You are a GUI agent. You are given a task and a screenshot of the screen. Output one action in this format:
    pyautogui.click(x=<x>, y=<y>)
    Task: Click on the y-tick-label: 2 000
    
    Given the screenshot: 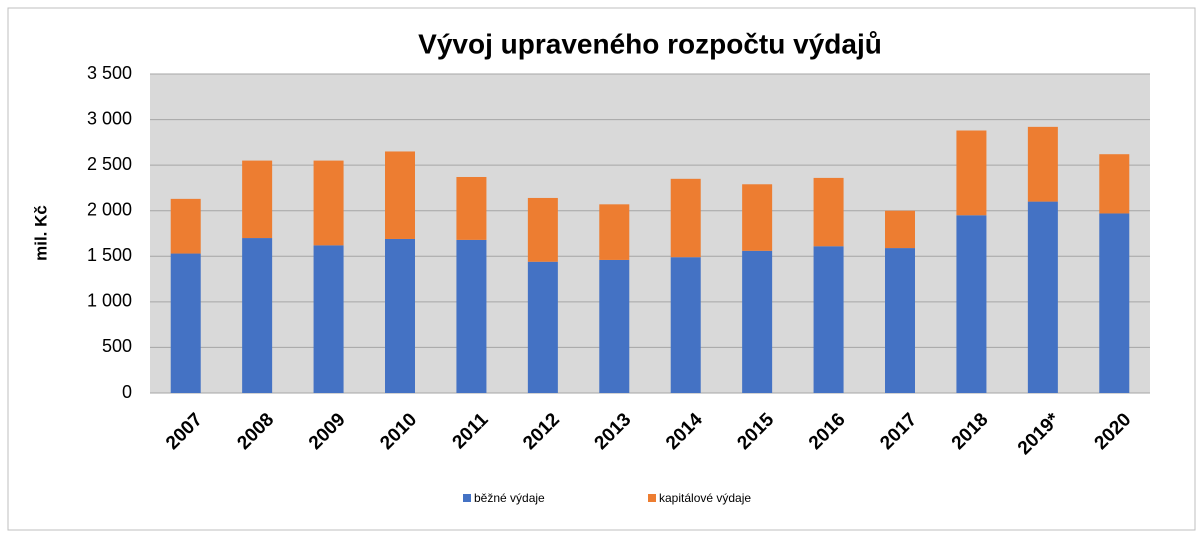 What is the action you would take?
    pyautogui.click(x=109, y=209)
    